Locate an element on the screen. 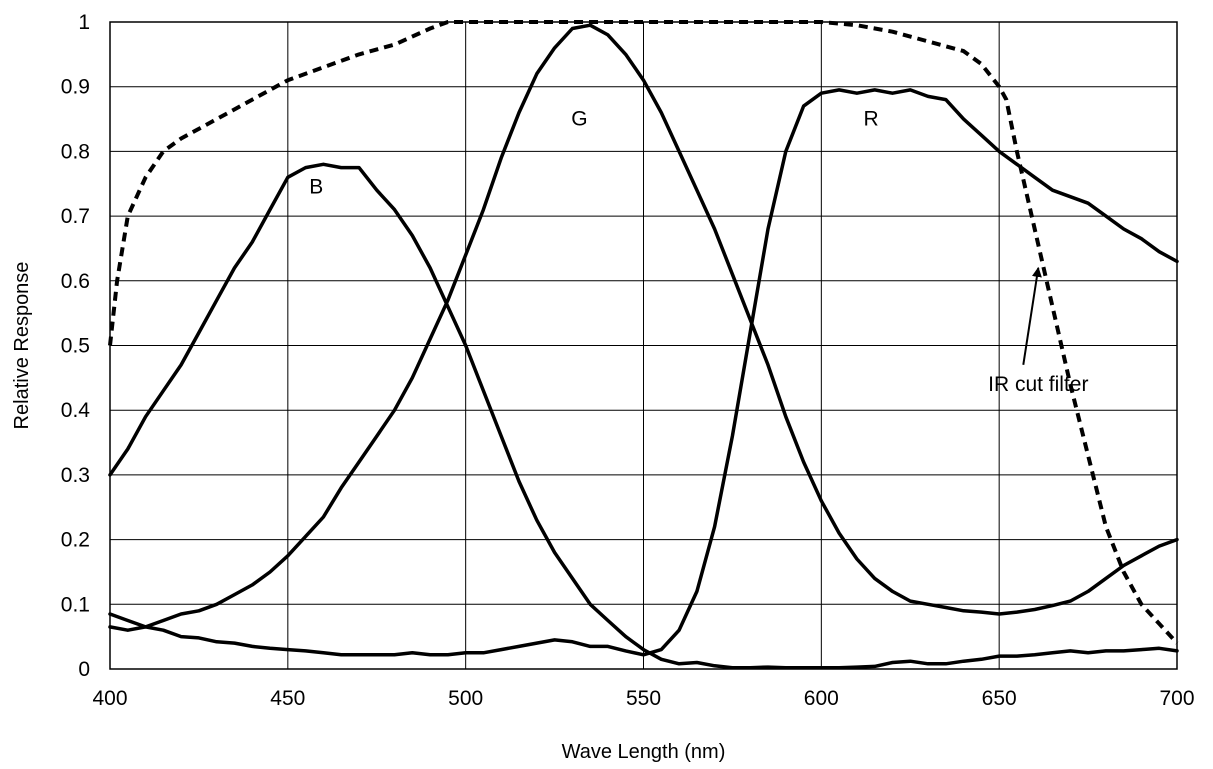  y-axis-title: Relative Response is located at coordinates (22, 346).